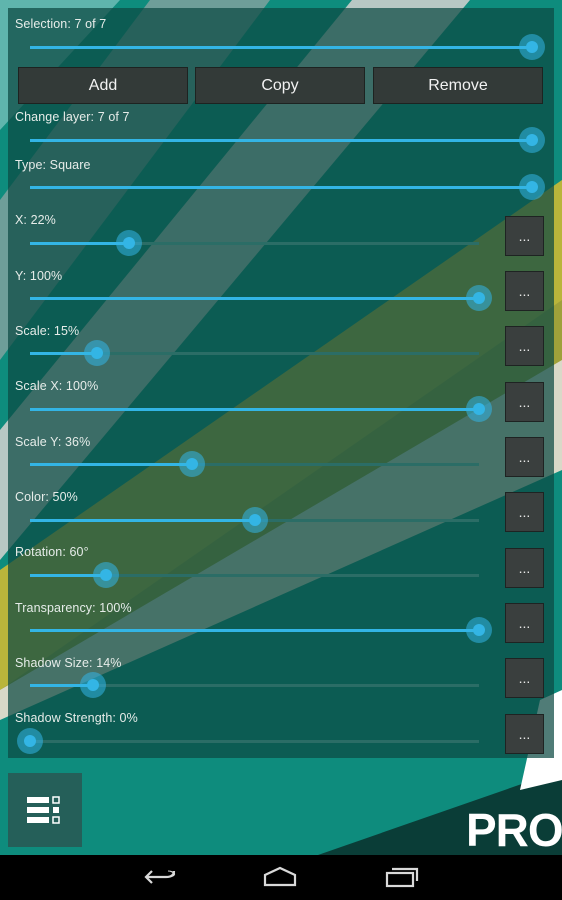 The height and width of the screenshot is (900, 562). Describe the element at coordinates (68, 663) in the screenshot. I see `shadow-size-label: Shadow Size: 14%` at that location.